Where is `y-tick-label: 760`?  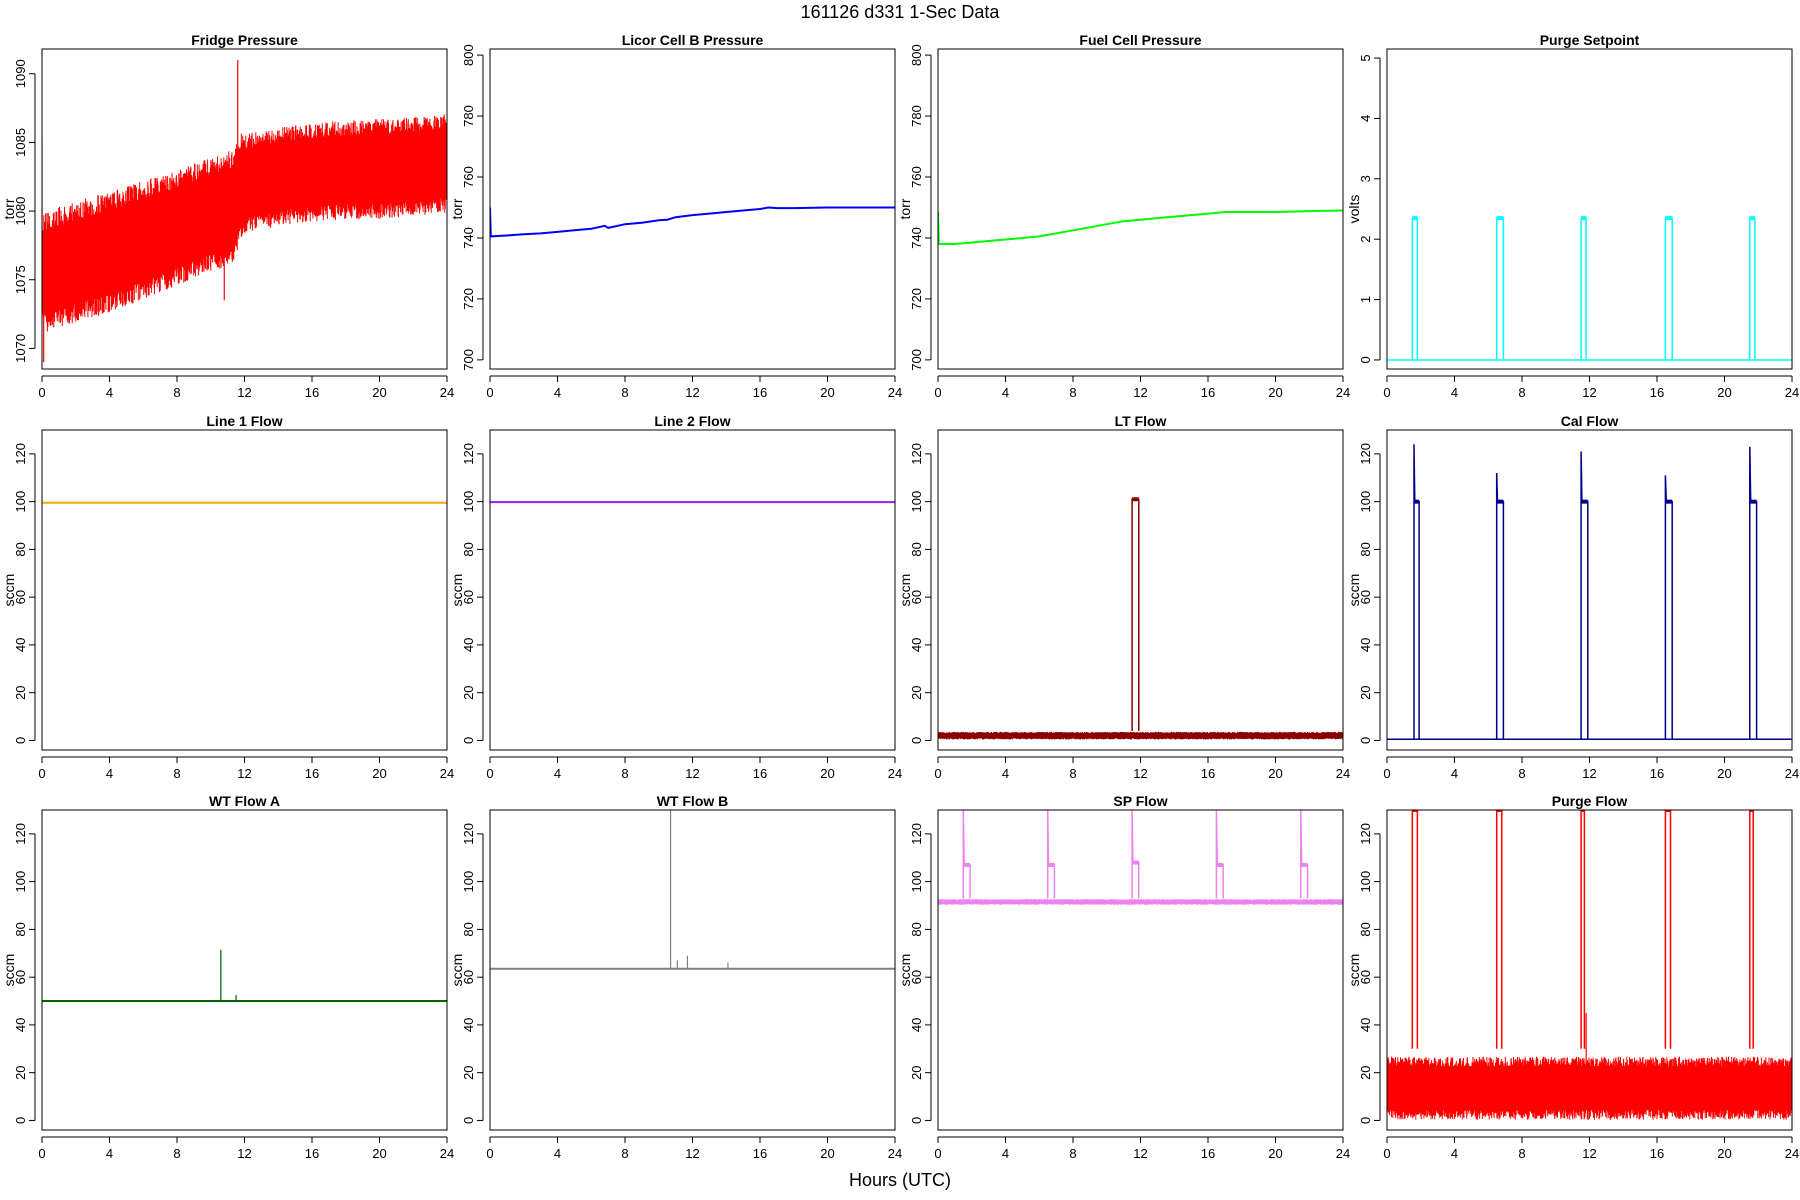
y-tick-label: 760 is located at coordinates (916, 177).